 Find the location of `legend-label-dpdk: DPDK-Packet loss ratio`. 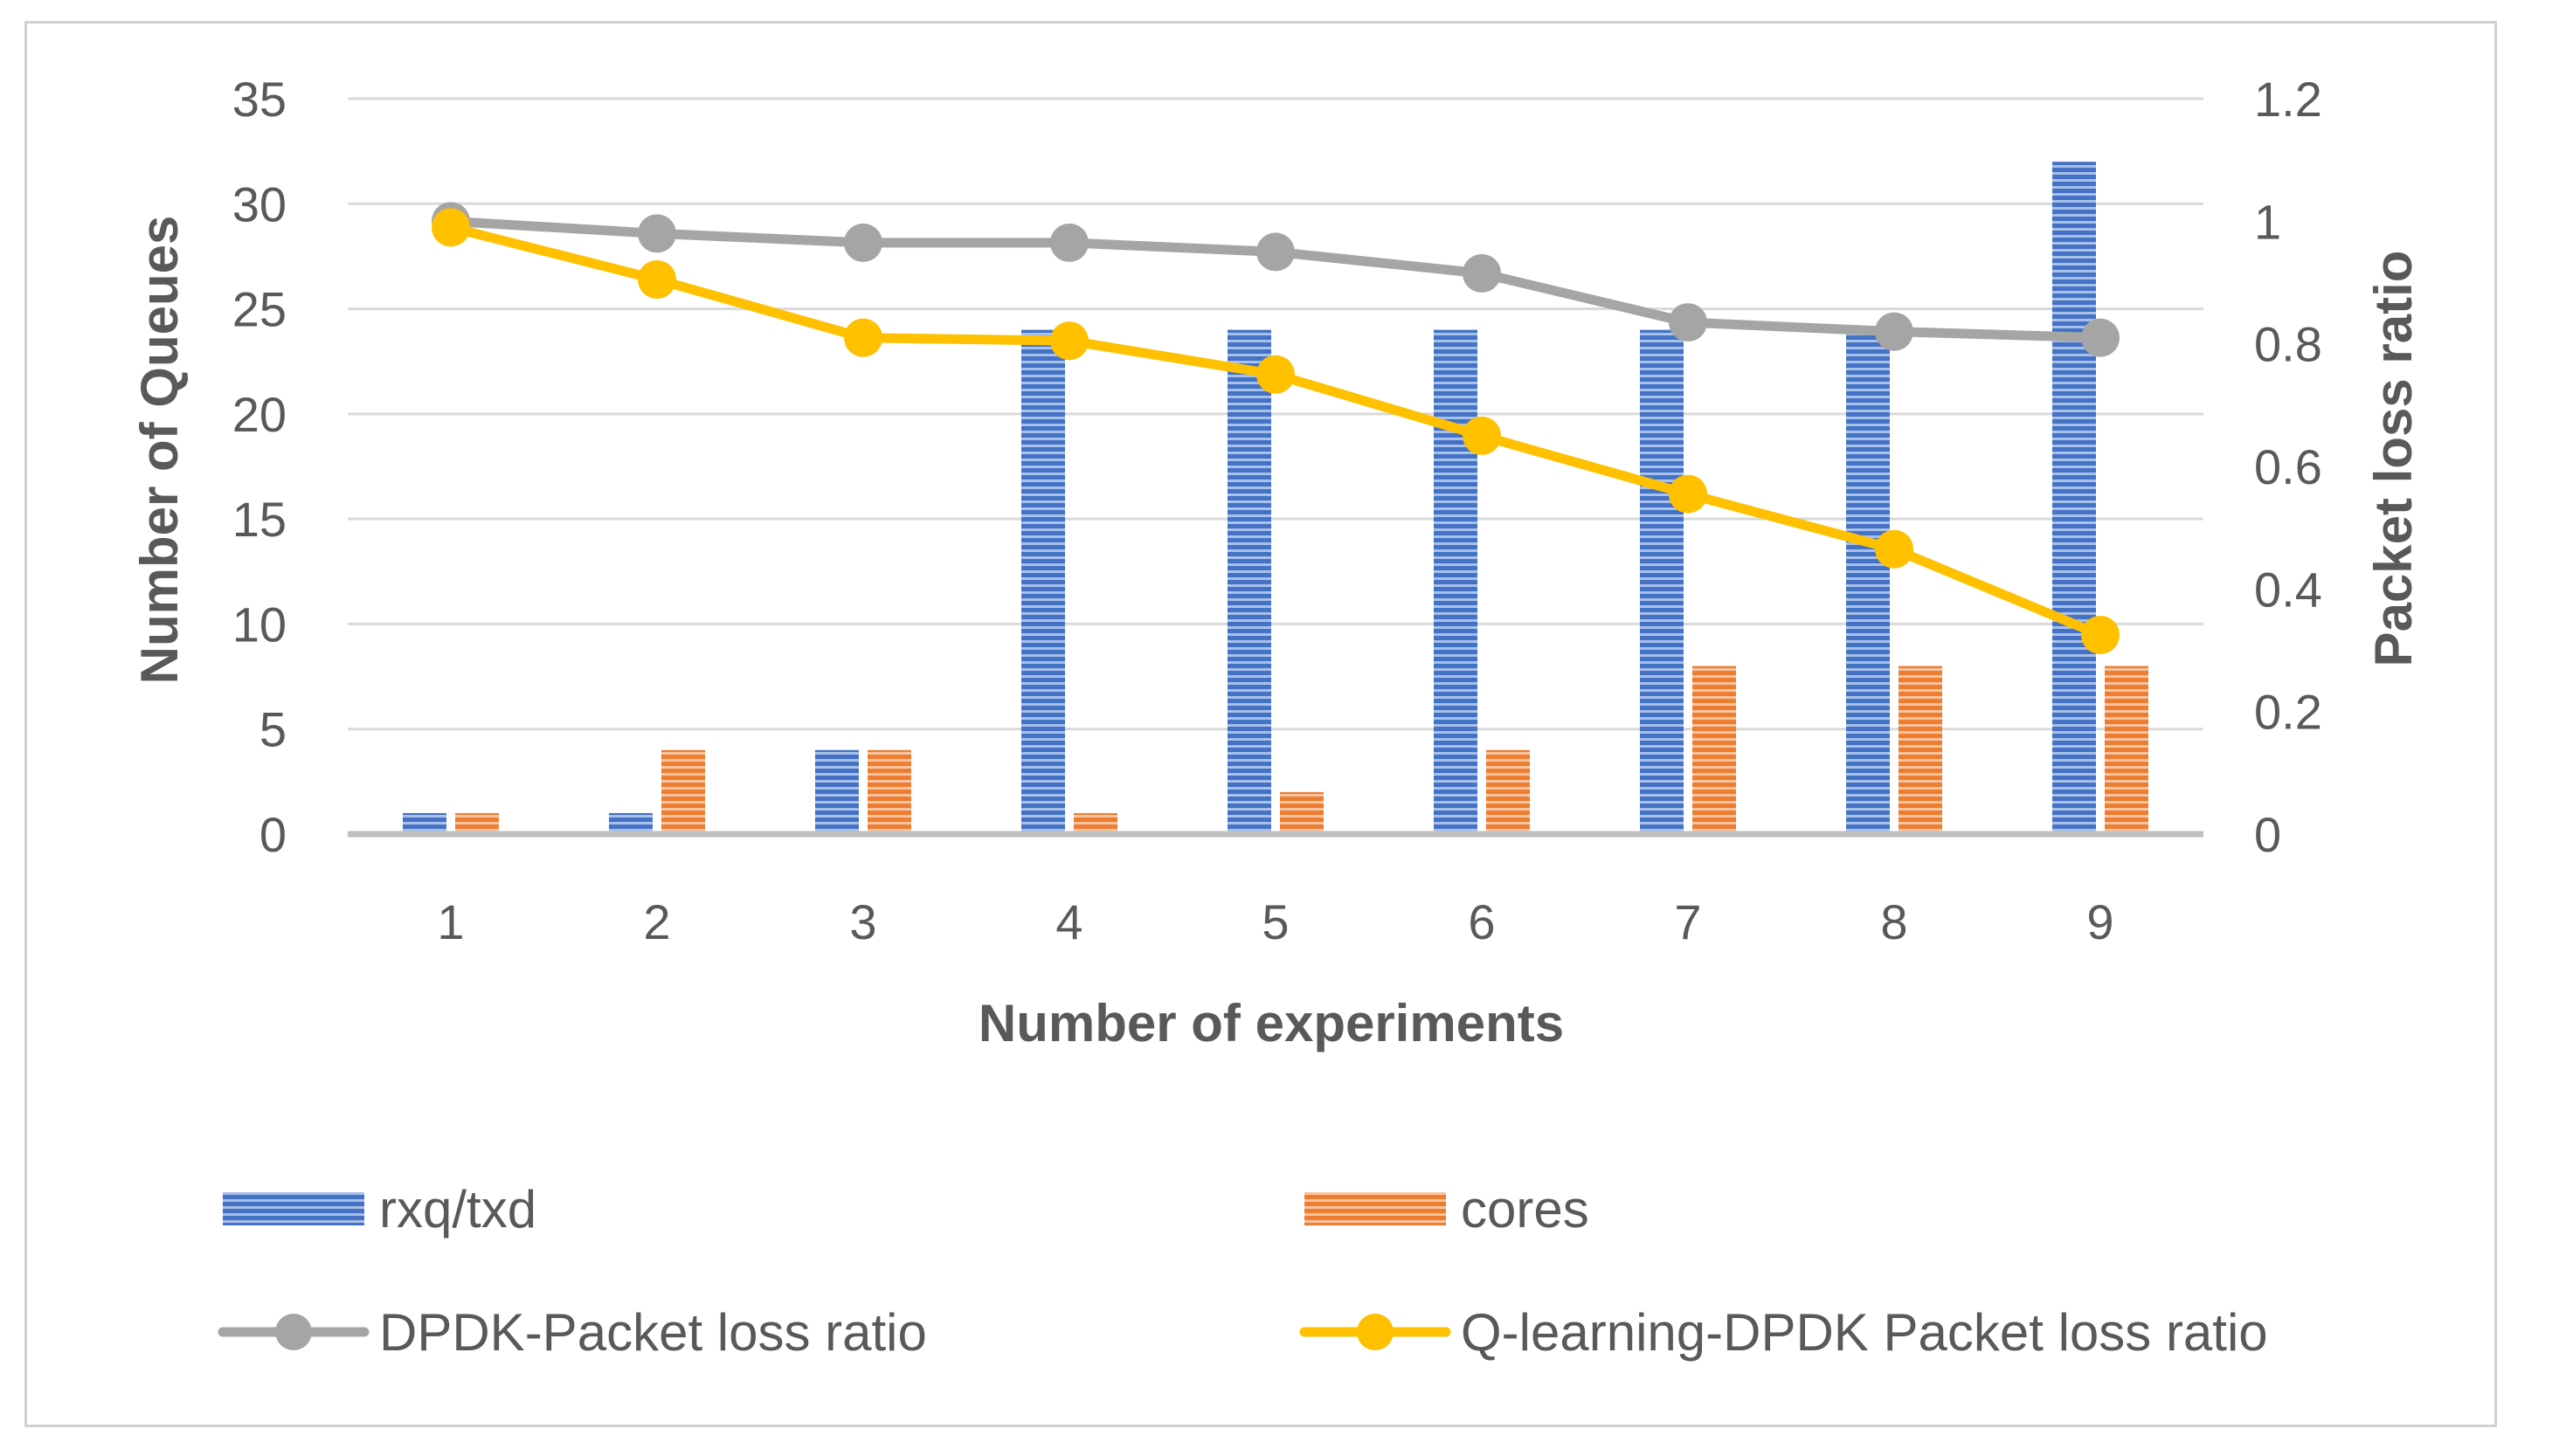

legend-label-dpdk: DPDK-Packet loss ratio is located at coordinates (653, 1332).